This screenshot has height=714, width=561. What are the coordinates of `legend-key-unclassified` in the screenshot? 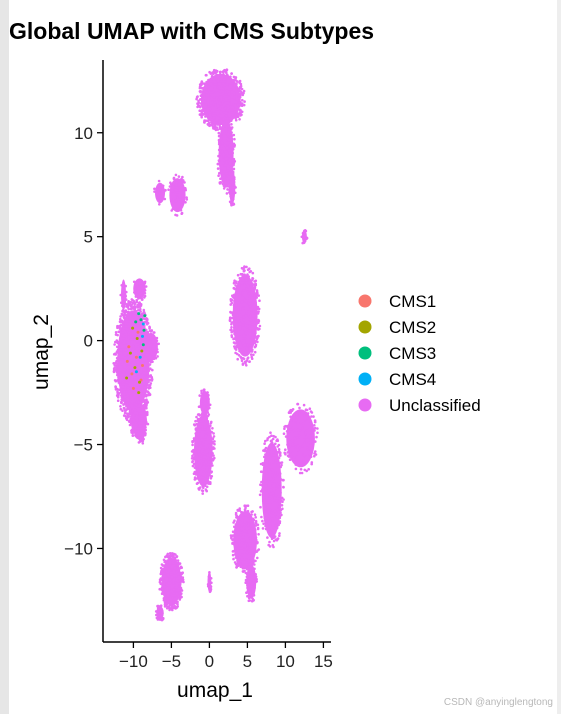 It's located at (365, 405).